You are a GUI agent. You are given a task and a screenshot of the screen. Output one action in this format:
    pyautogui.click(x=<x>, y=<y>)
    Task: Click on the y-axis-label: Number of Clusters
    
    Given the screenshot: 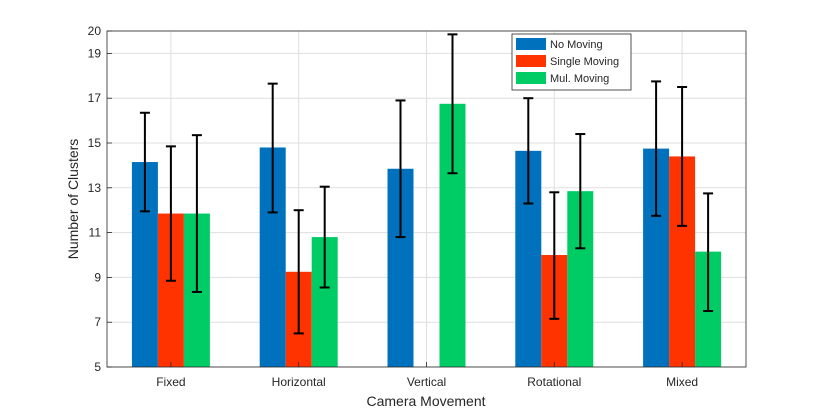 What is the action you would take?
    pyautogui.click(x=73, y=199)
    